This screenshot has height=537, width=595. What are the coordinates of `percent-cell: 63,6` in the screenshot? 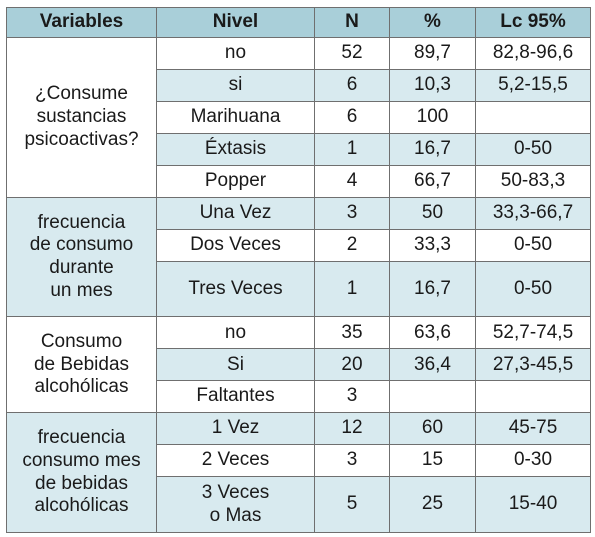 It's located at (432, 333).